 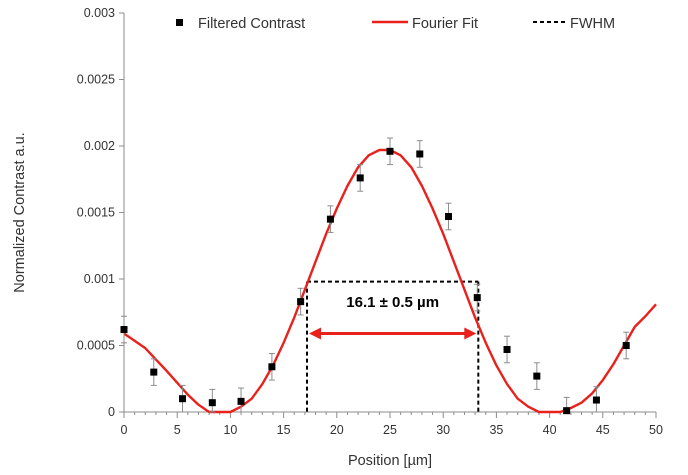 What do you see at coordinates (177, 430) in the screenshot?
I see `x-tick-label: 5` at bounding box center [177, 430].